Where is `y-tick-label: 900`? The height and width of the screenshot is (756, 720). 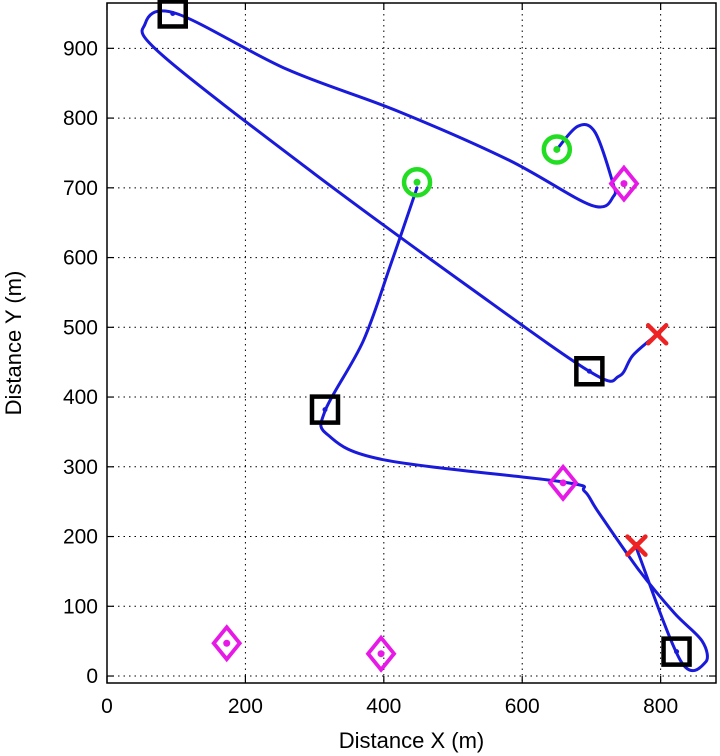 y-tick-label: 900 is located at coordinates (80, 48).